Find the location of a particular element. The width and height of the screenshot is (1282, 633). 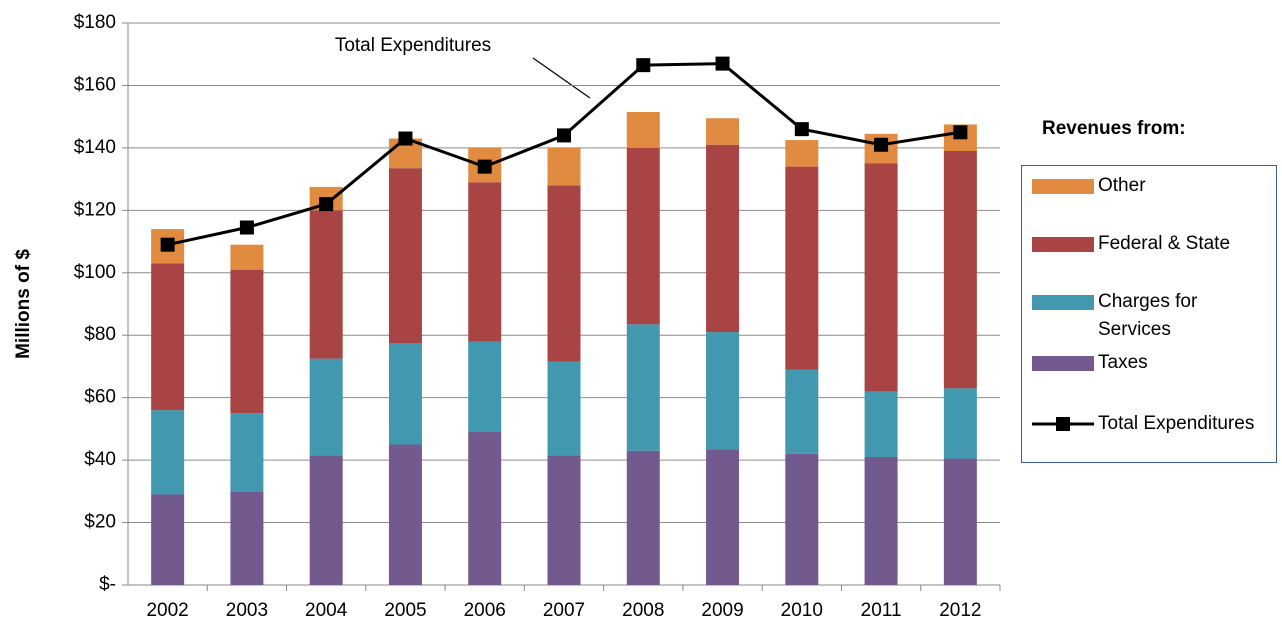

y-tick-label: $180 is located at coordinates (95, 22).